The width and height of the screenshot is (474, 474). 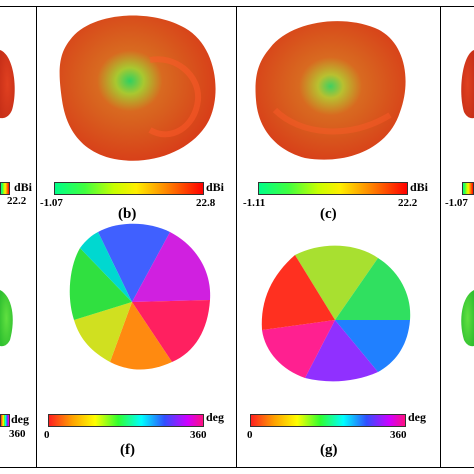 What do you see at coordinates (17, 434) in the screenshot?
I see `phase-max-a: 360` at bounding box center [17, 434].